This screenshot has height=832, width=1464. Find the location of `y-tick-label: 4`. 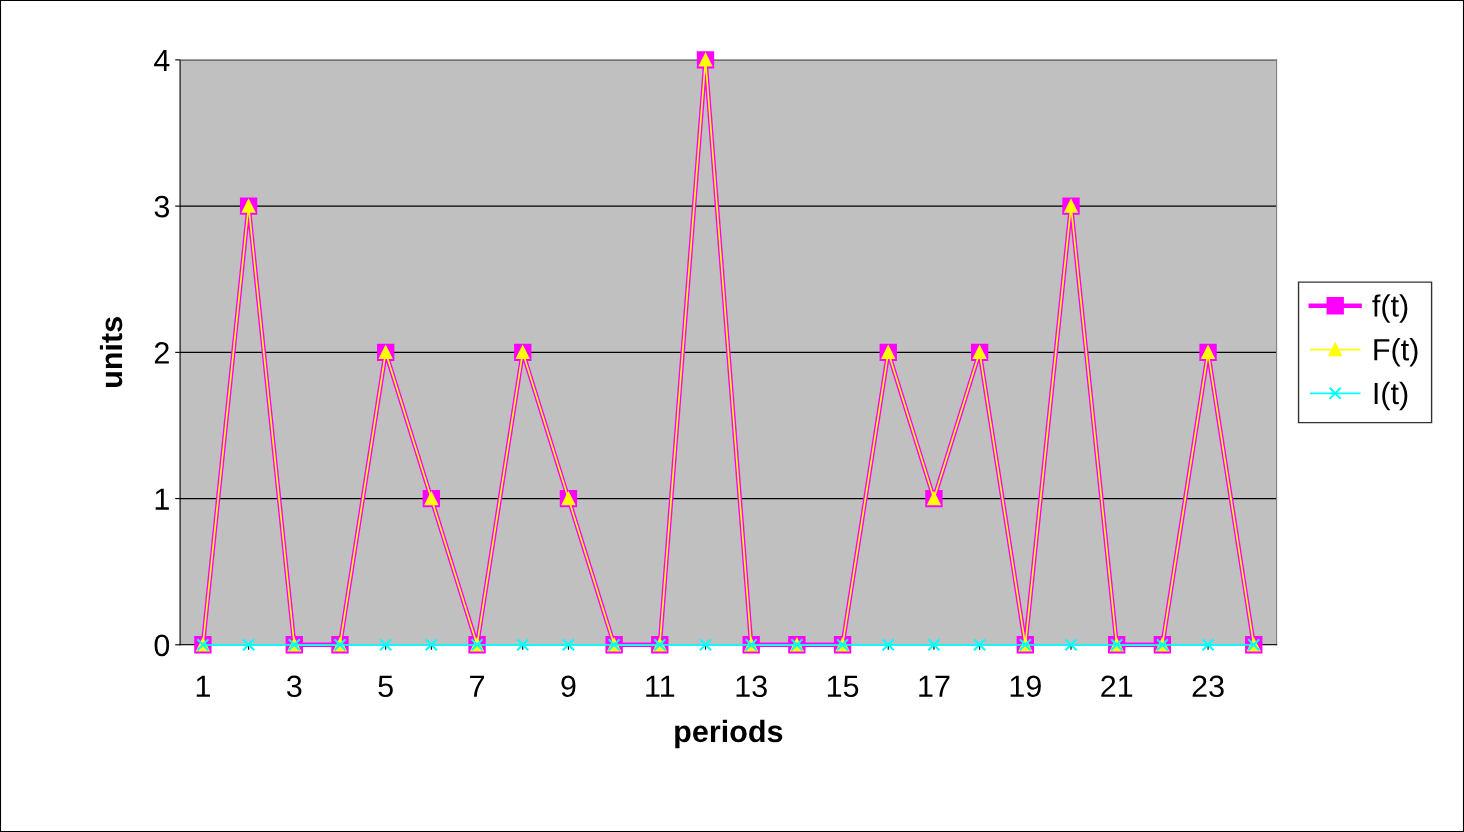

y-tick-label: 4 is located at coordinates (162, 60).